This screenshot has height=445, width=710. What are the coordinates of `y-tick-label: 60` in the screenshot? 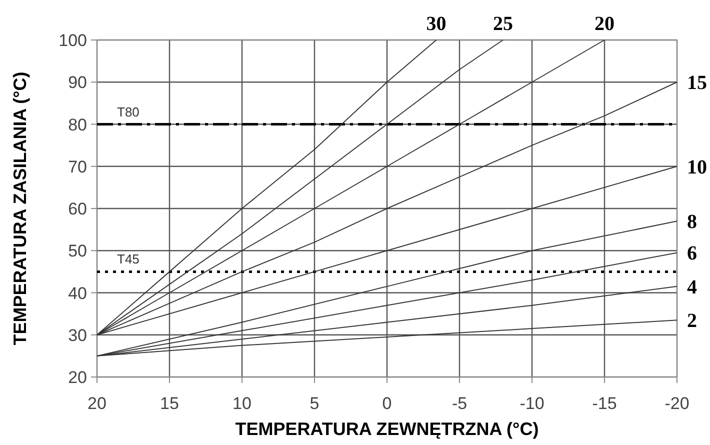 It's located at (77, 209).